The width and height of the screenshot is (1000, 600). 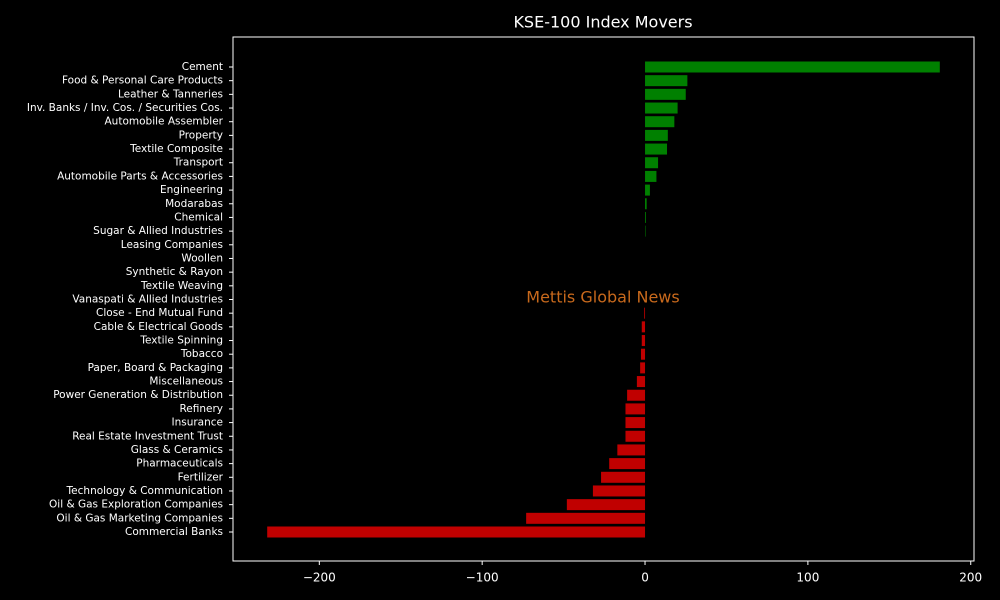 I want to click on y-tick-label: Textile Spinning, so click(x=181, y=341).